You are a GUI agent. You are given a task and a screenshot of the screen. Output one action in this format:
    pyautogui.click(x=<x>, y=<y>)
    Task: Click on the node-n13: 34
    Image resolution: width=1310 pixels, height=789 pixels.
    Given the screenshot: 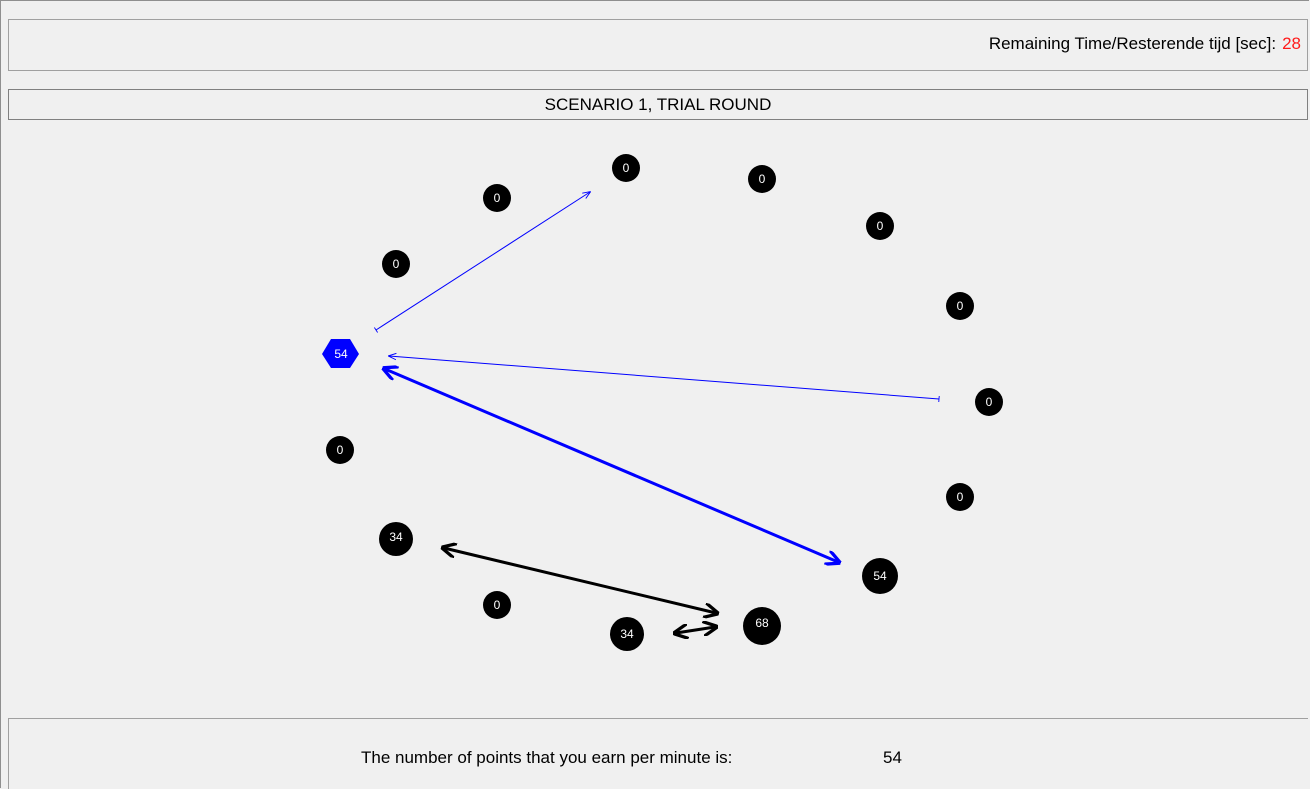 What is the action you would take?
    pyautogui.click(x=396, y=539)
    